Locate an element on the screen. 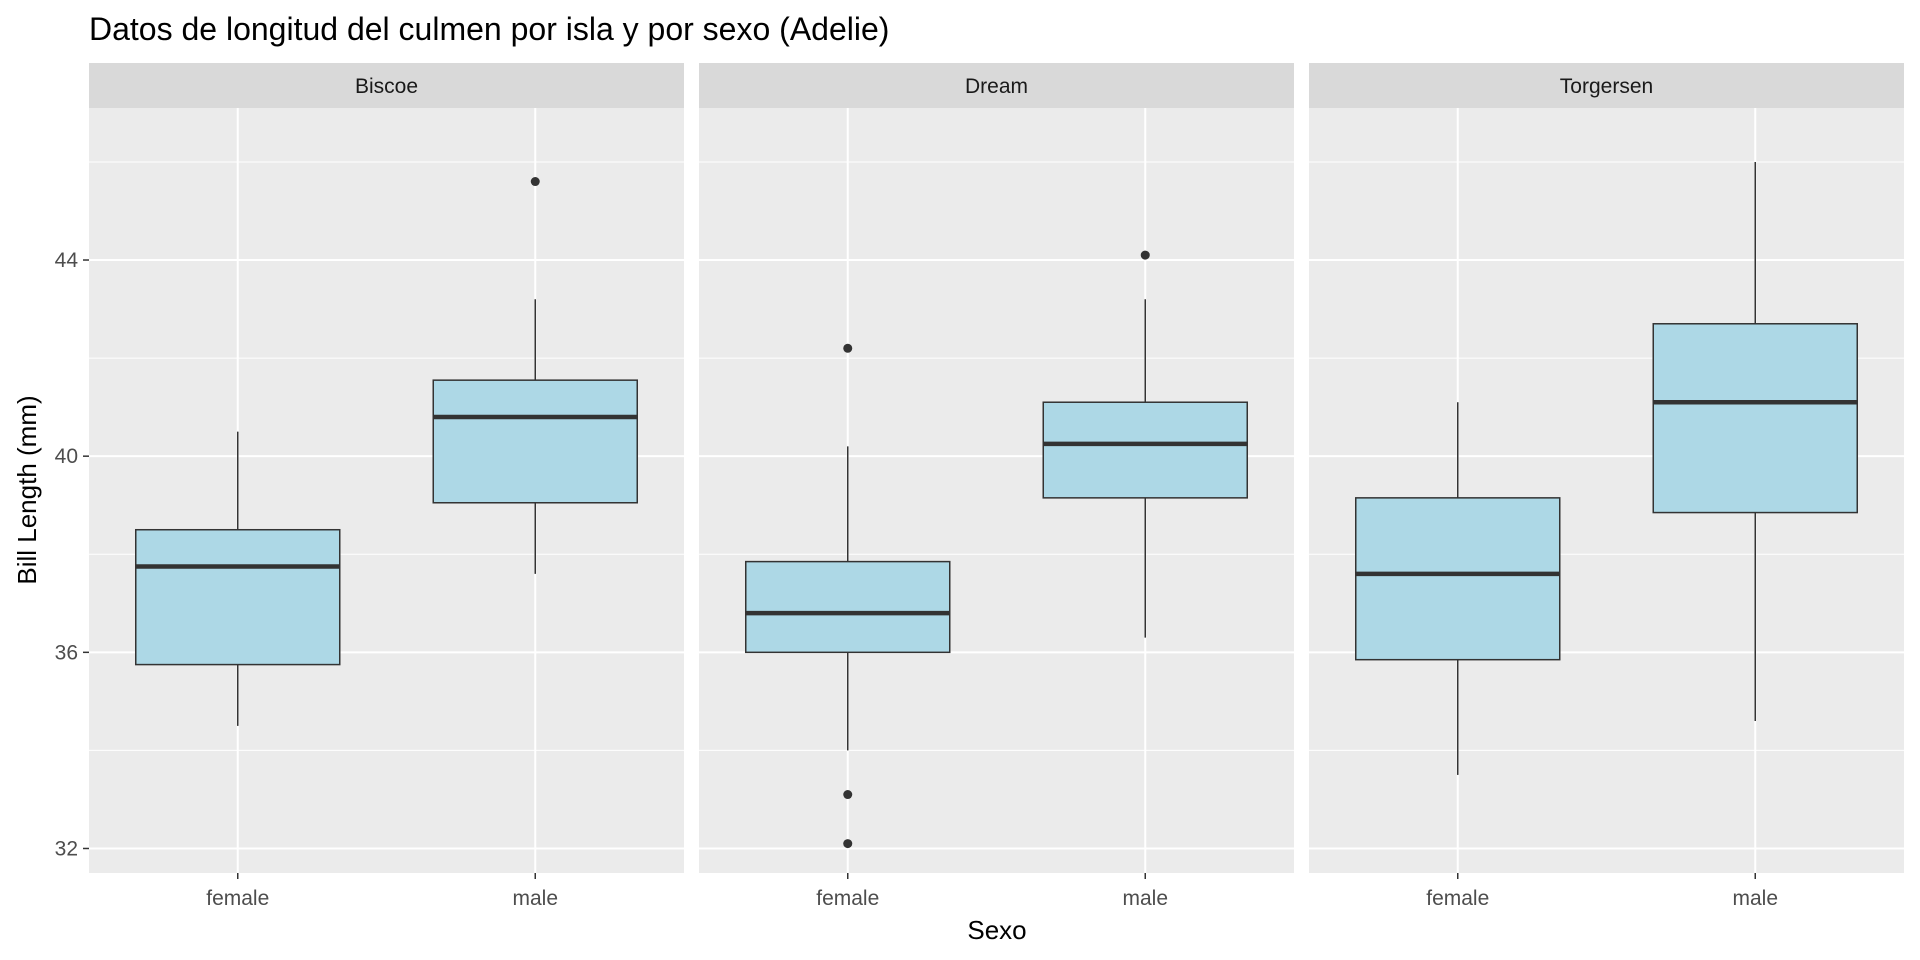  facet-strip-label: Torgersen is located at coordinates (1606, 86).